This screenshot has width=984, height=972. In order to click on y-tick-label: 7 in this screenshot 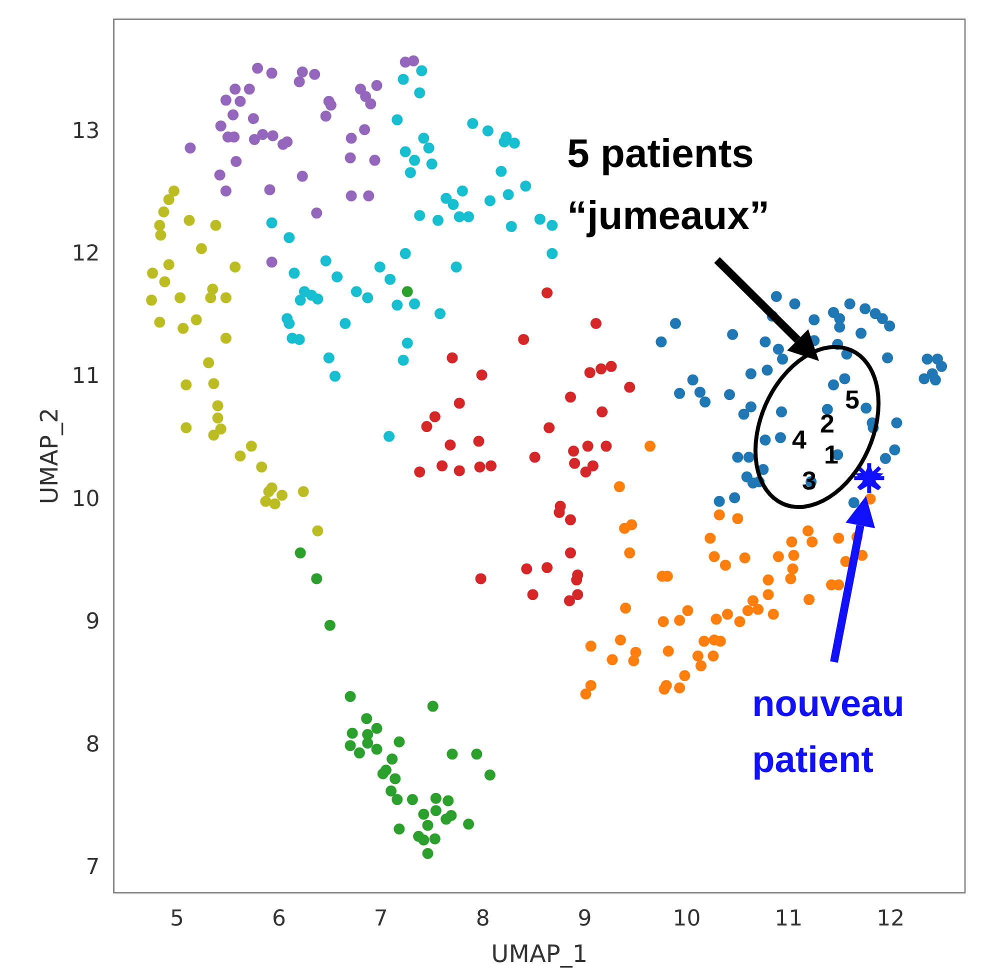, I will do `click(93, 867)`.